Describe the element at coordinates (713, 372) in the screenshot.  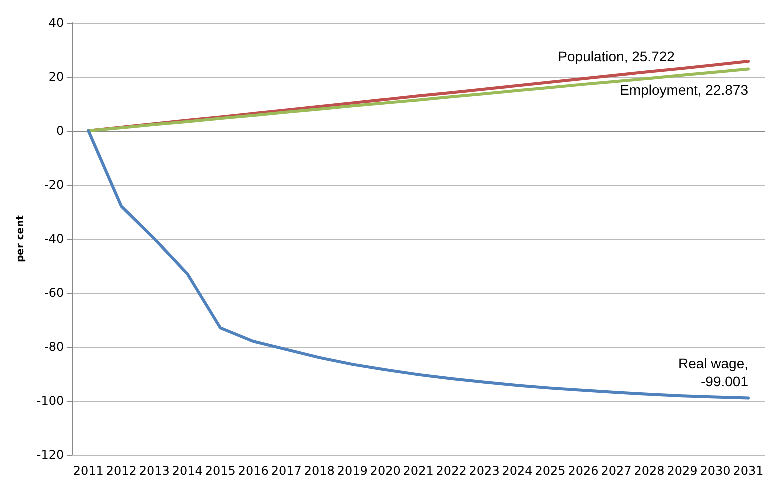
I see `annotation: Real wage, -99.001` at that location.